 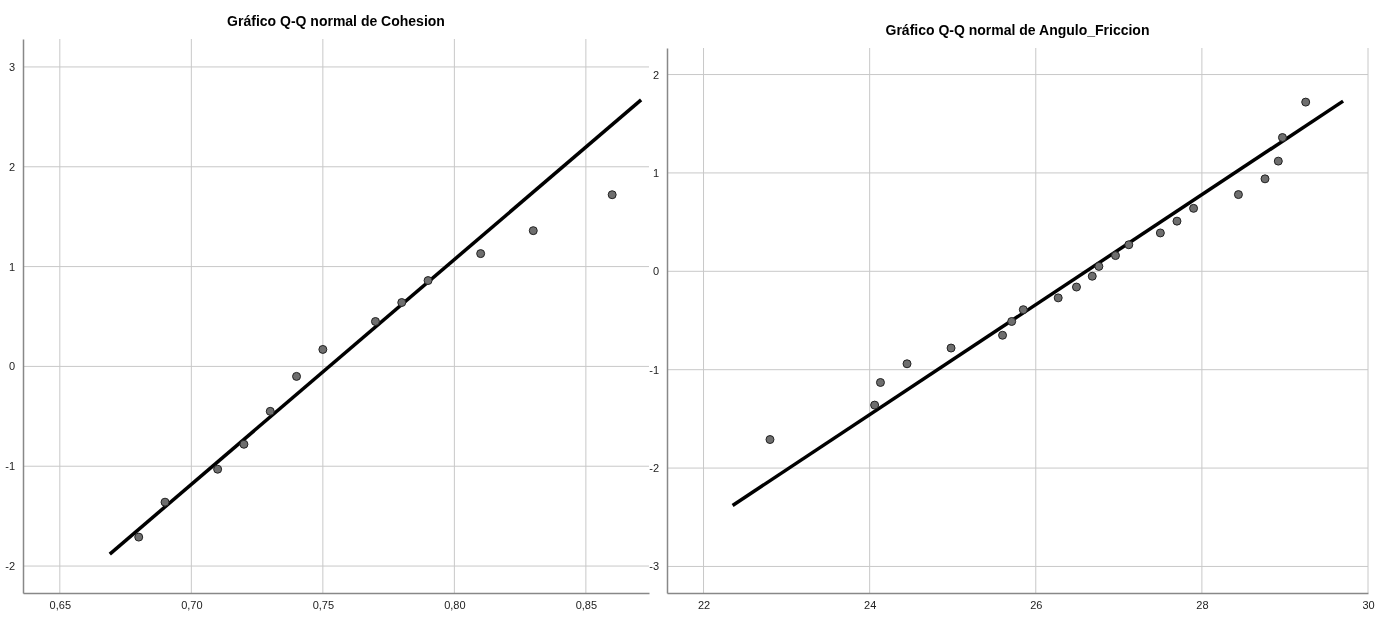 I want to click on x-tick-label: 26, so click(x=1036, y=604).